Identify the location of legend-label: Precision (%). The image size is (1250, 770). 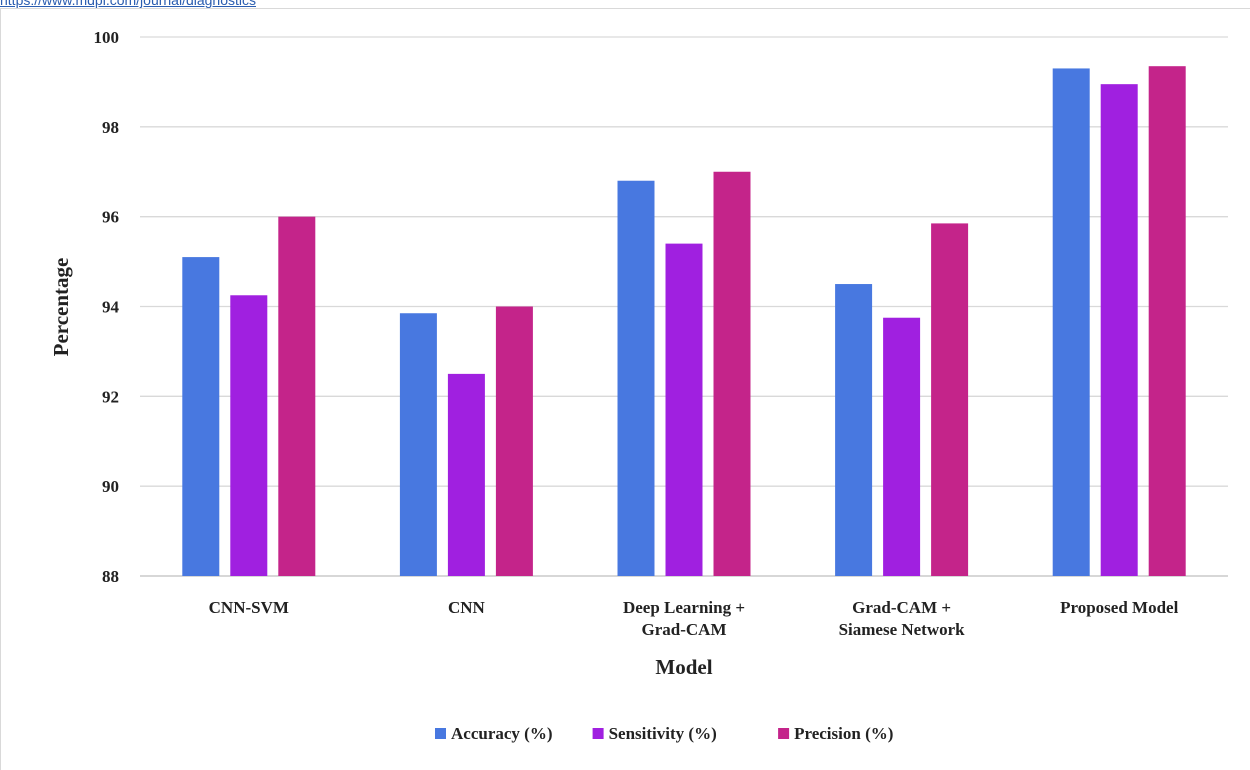
(843, 733).